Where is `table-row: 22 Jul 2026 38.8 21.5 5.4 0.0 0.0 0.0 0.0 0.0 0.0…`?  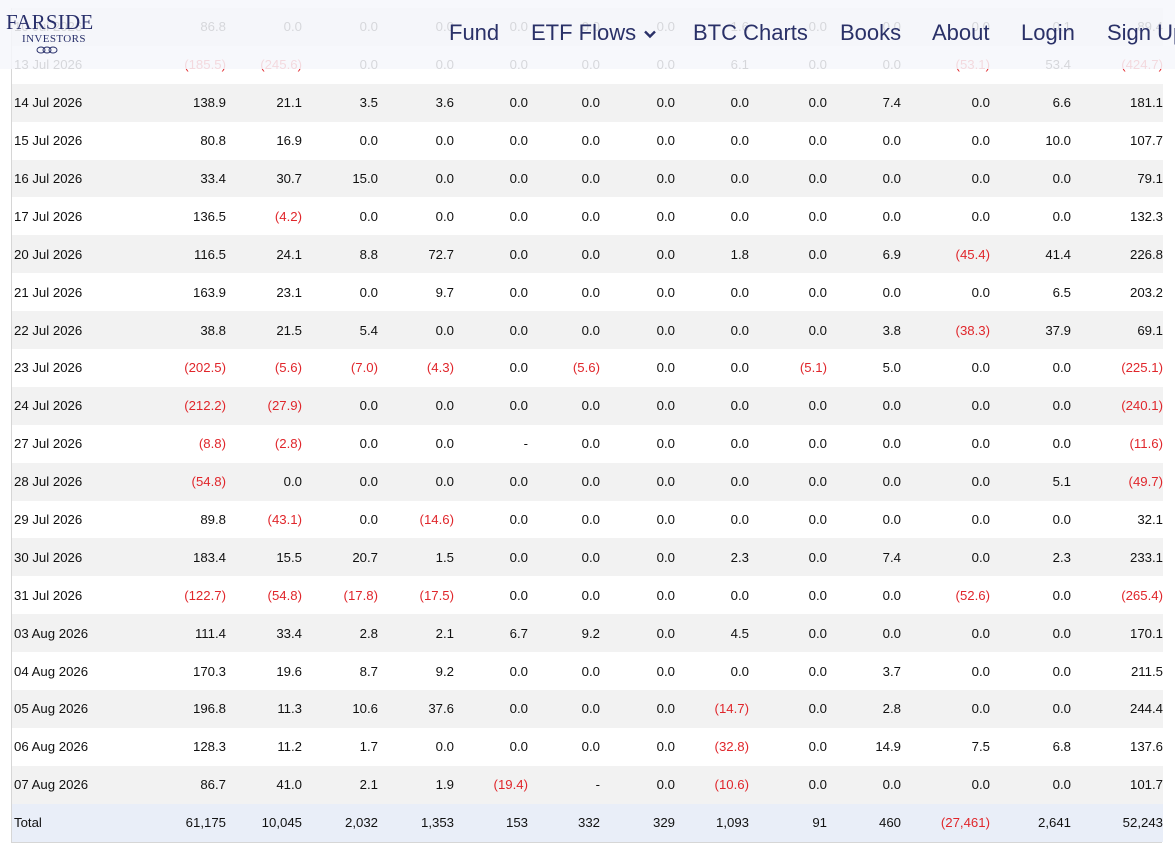 table-row: 22 Jul 2026 38.8 21.5 5.4 0.0 0.0 0.0 0.0 0.0 0.0… is located at coordinates (587, 330).